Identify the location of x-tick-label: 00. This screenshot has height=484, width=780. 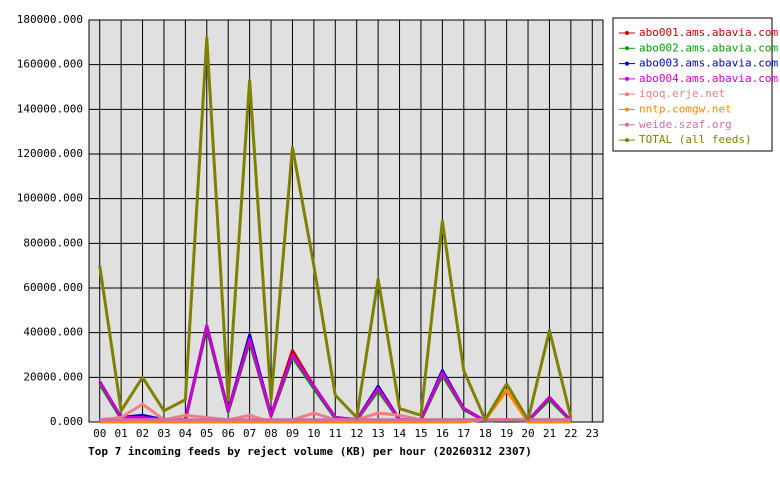
(99, 433).